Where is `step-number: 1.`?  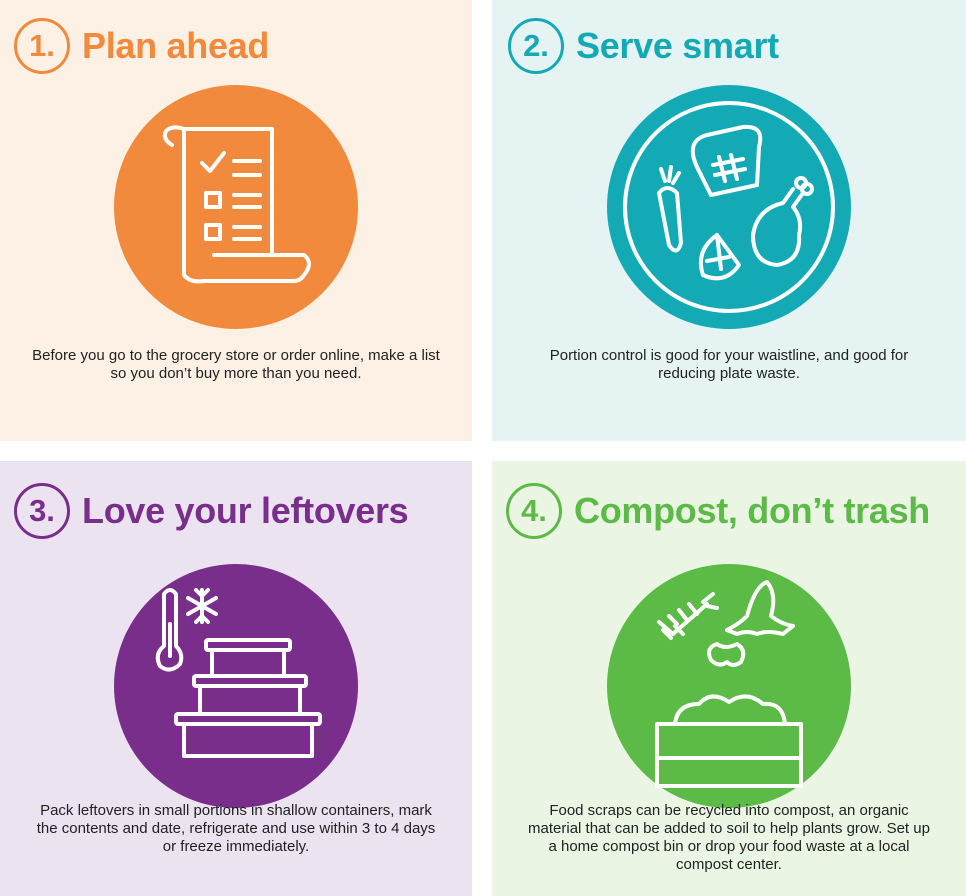 step-number: 1. is located at coordinates (42, 46).